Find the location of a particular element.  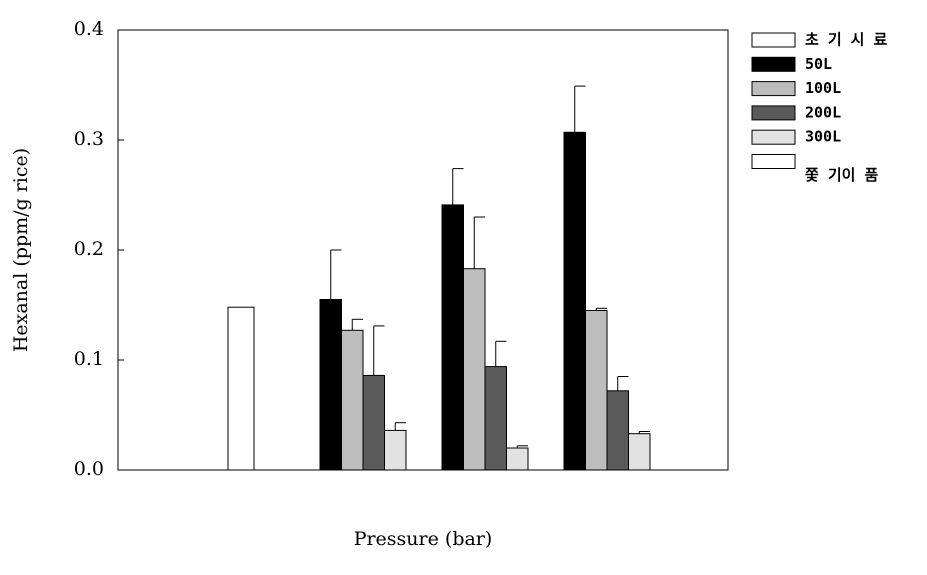

y-tick-label: 0.0 is located at coordinates (89, 469).